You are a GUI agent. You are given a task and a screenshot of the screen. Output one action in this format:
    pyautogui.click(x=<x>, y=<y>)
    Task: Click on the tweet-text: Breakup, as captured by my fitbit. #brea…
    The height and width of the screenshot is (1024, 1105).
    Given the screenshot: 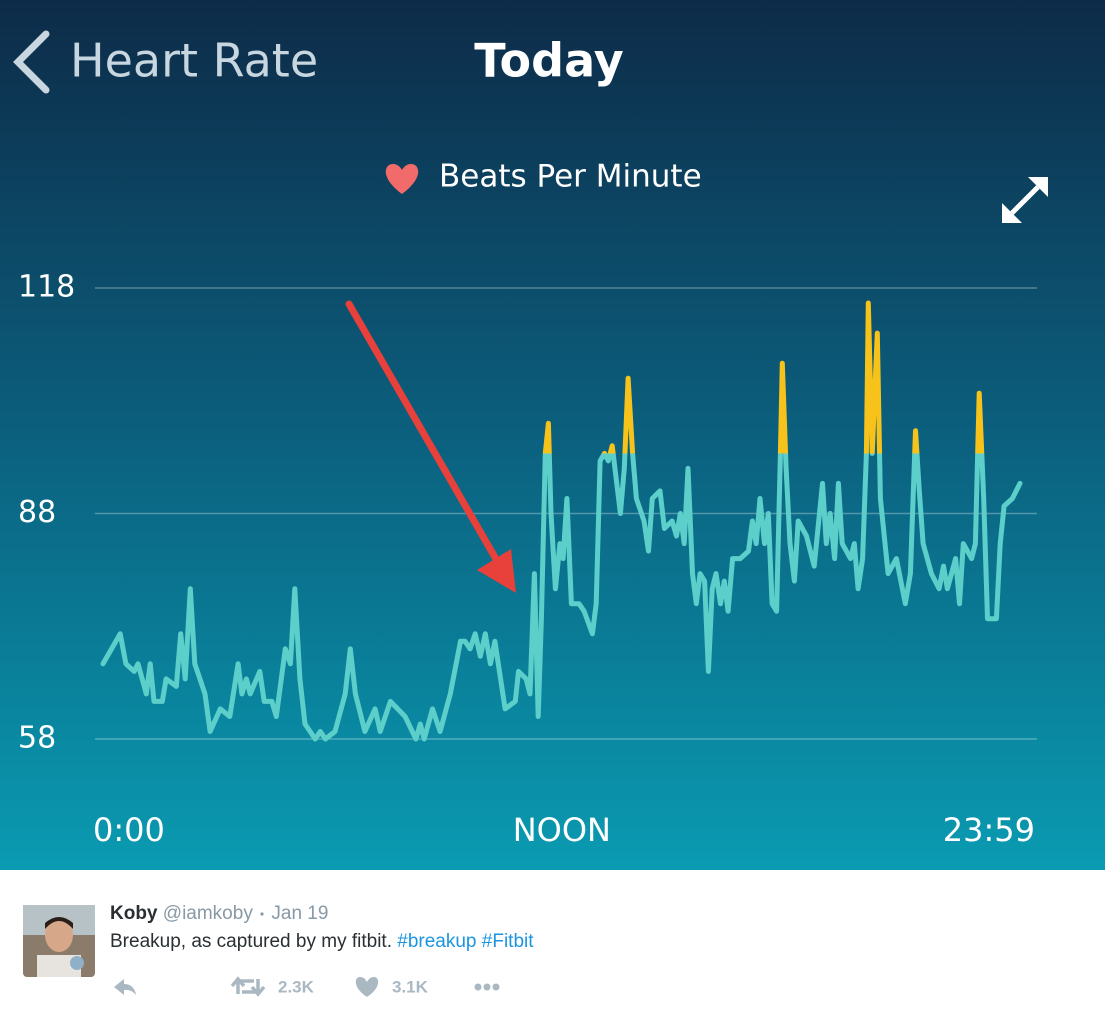 What is the action you would take?
    pyautogui.click(x=322, y=942)
    